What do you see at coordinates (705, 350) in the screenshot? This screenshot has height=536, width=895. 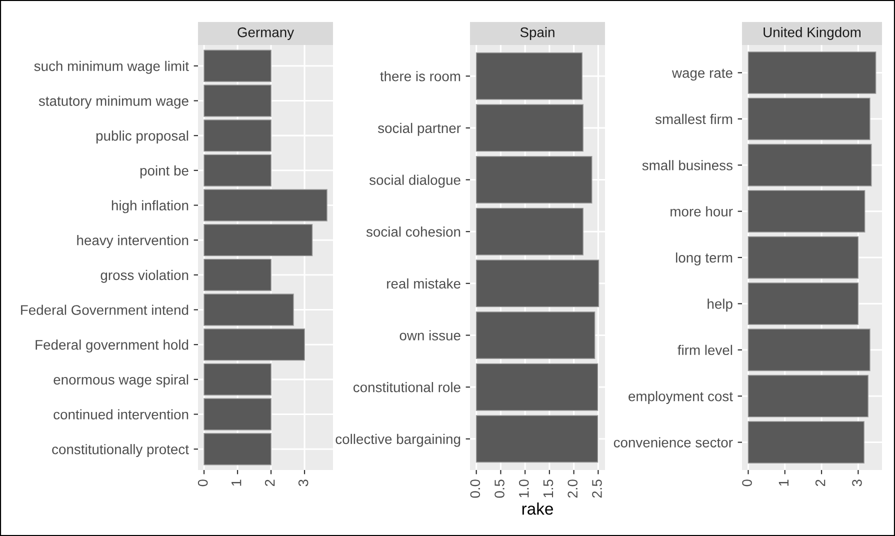 I see `y-tick-label: firm level` at bounding box center [705, 350].